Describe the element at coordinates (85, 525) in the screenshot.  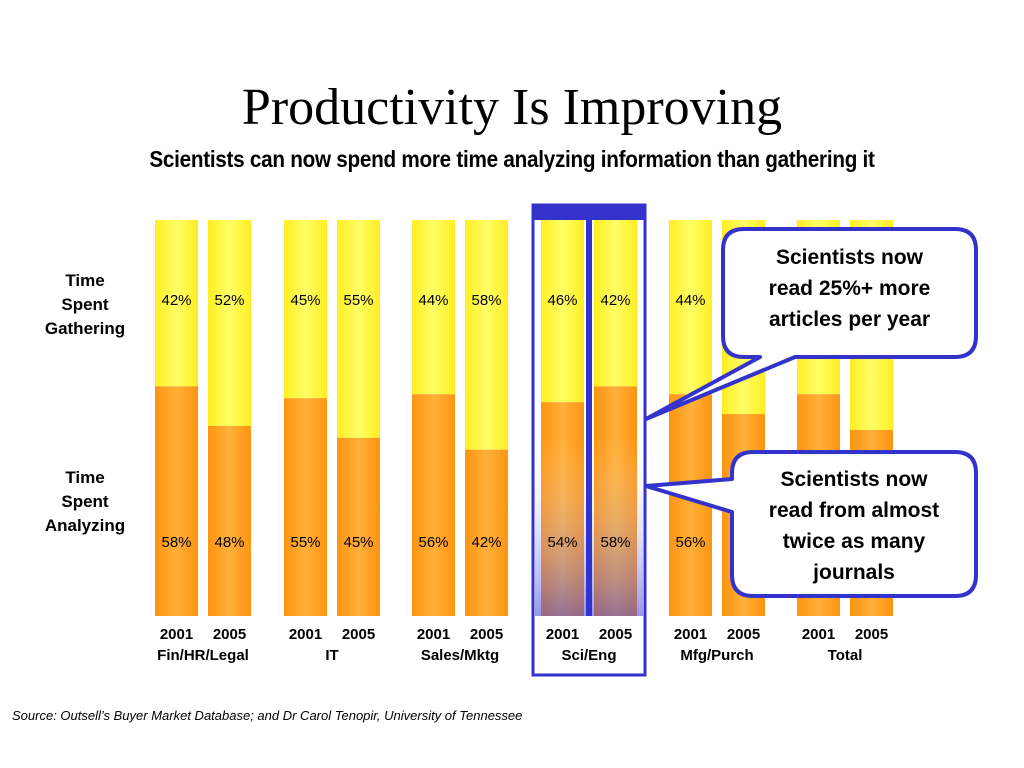
I see `row-label-analyzing-line: Analyzing` at that location.